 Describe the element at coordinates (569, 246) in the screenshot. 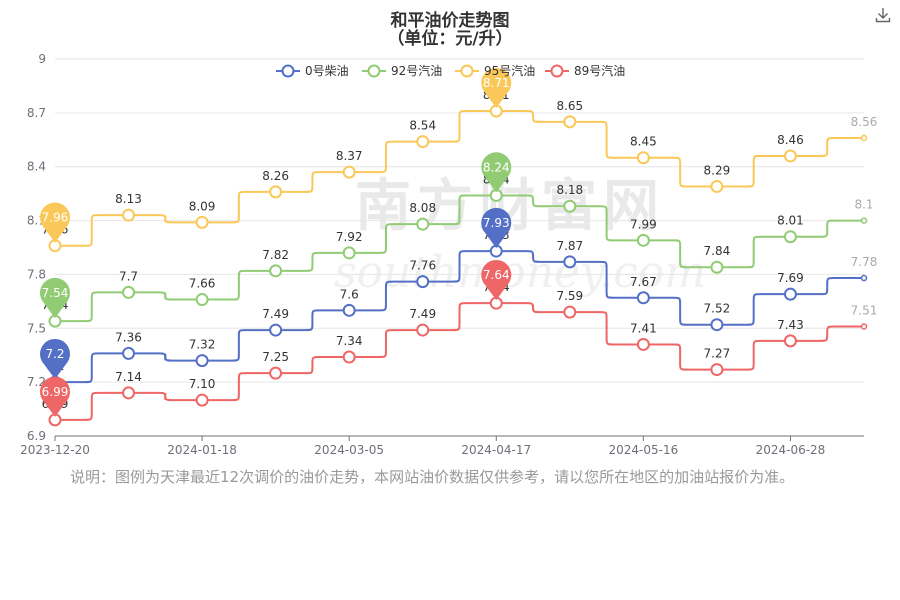

I see `data-label: 7.87` at that location.